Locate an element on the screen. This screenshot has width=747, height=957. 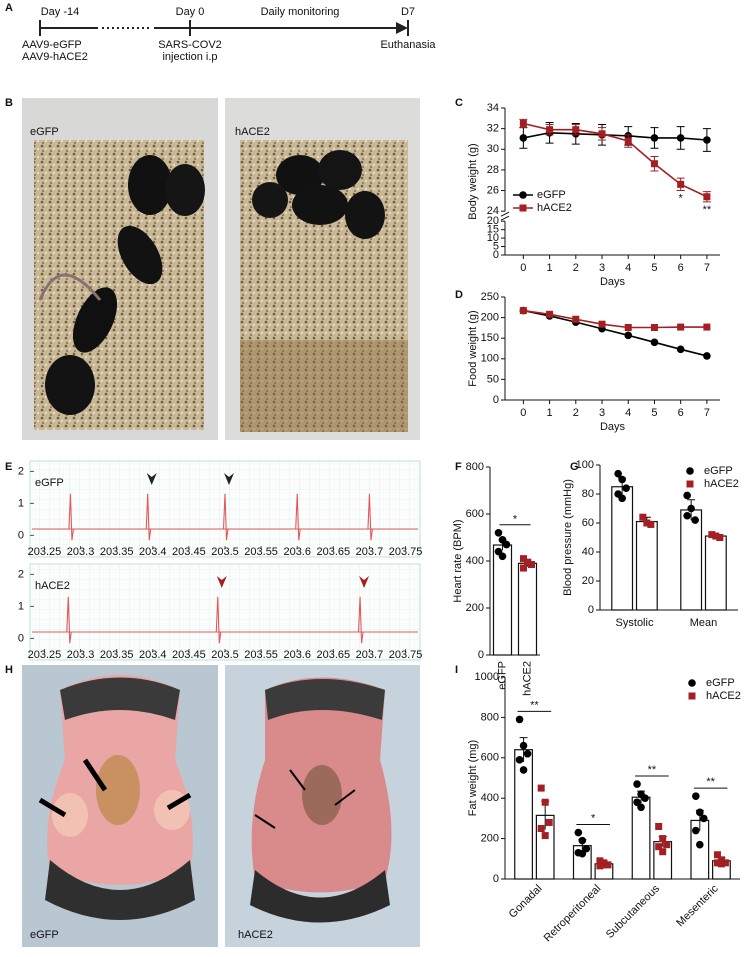
photo-b-hace2 is located at coordinates (322, 269).